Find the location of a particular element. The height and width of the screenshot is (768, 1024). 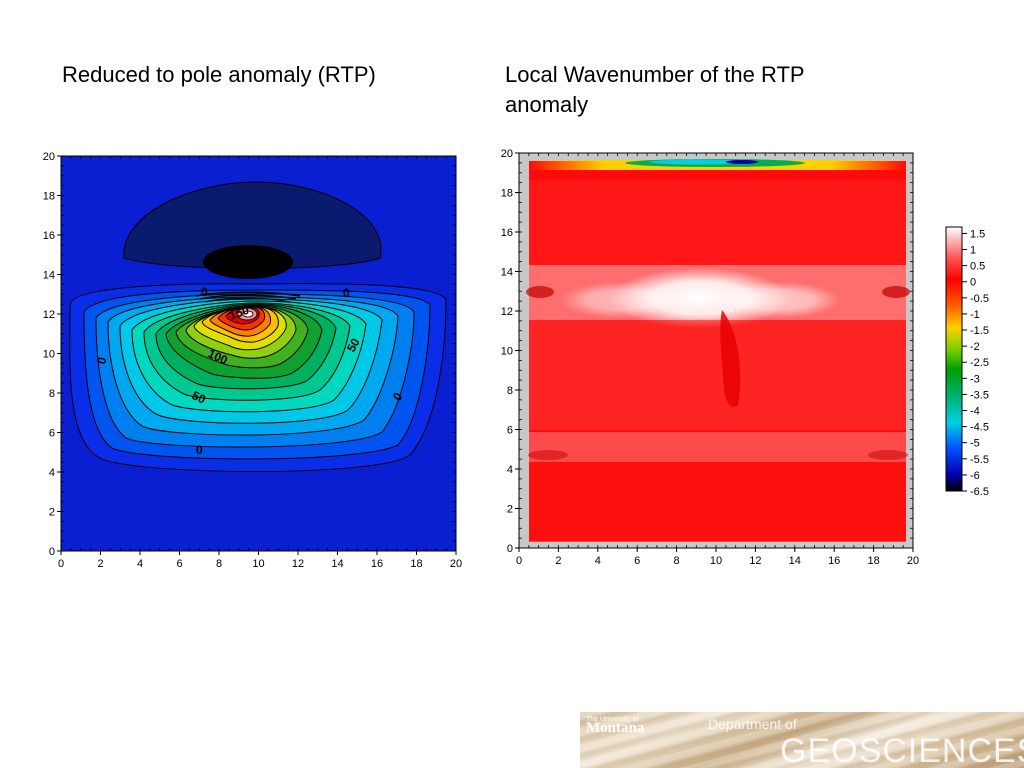

rtp-contours is located at coordinates (258, 326).